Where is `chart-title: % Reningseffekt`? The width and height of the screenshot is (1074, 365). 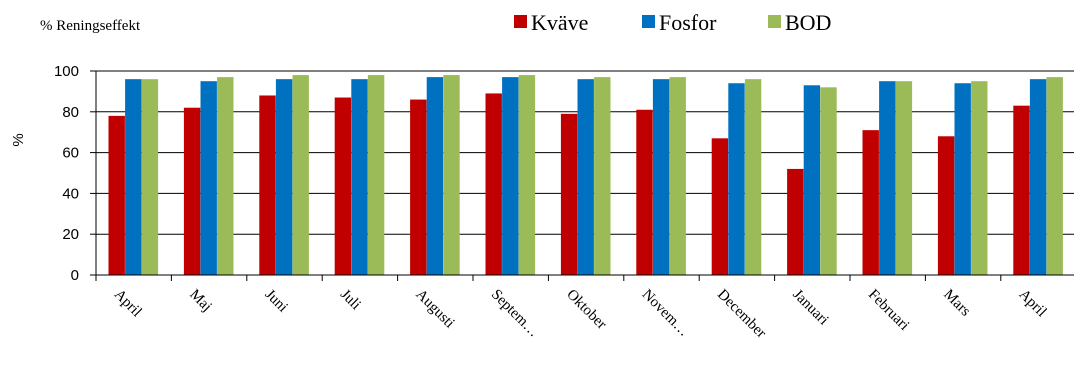
chart-title: % Reningseffekt is located at coordinates (90, 26).